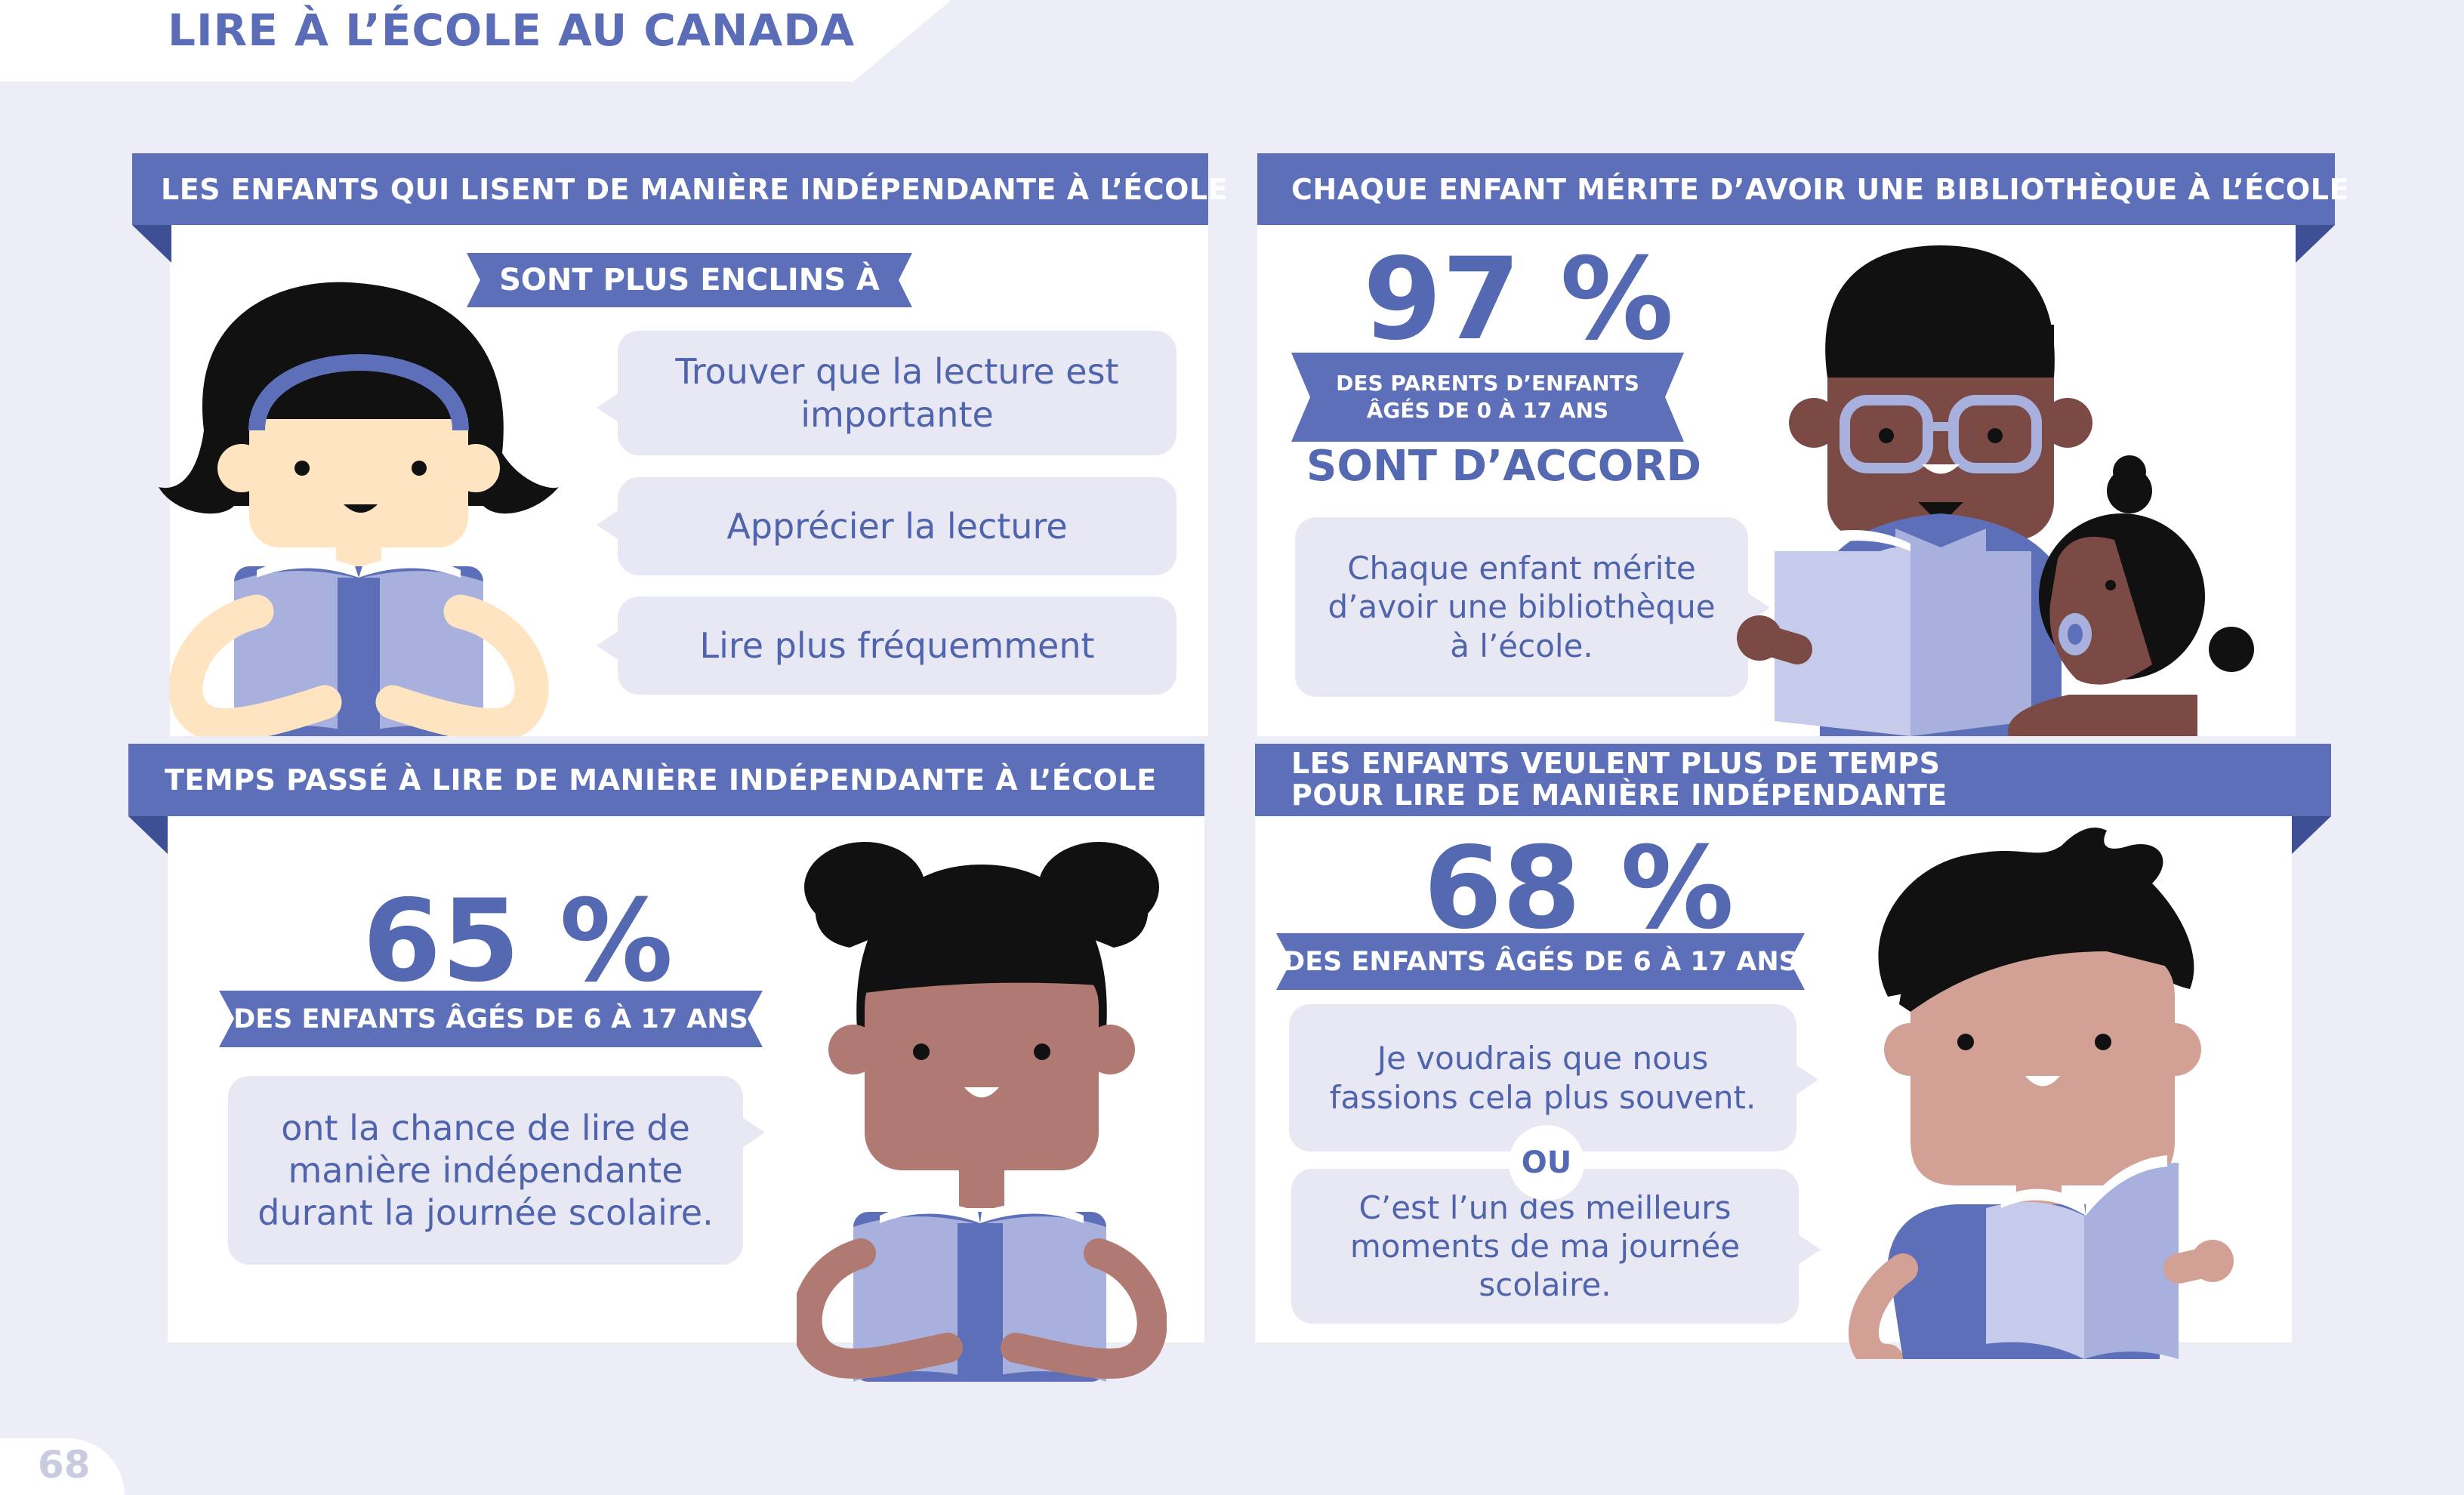 This screenshot has height=1495, width=2464. I want to click on panel4-tag: DES ENFANTS ÂGÉS DE 6 À 17 ANS, so click(1540, 961).